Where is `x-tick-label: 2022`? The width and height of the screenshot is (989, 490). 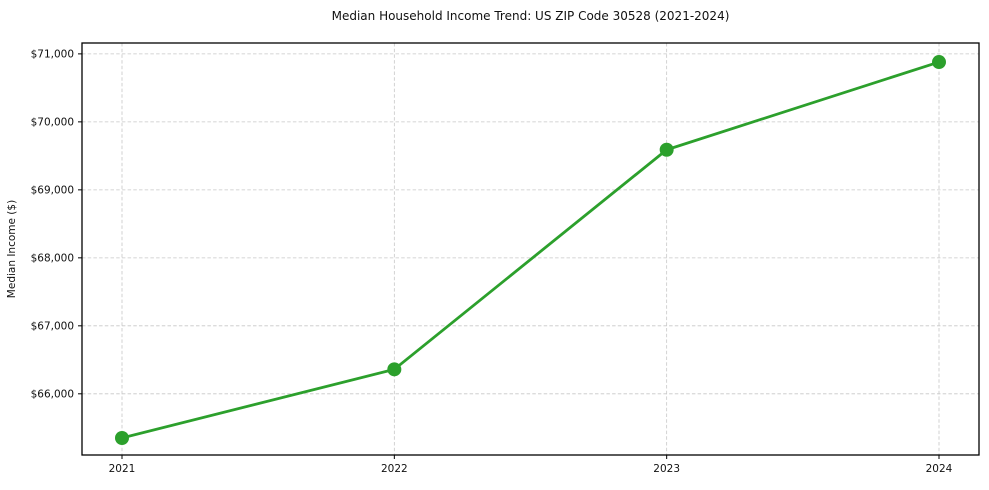 x-tick-label: 2022 is located at coordinates (394, 469).